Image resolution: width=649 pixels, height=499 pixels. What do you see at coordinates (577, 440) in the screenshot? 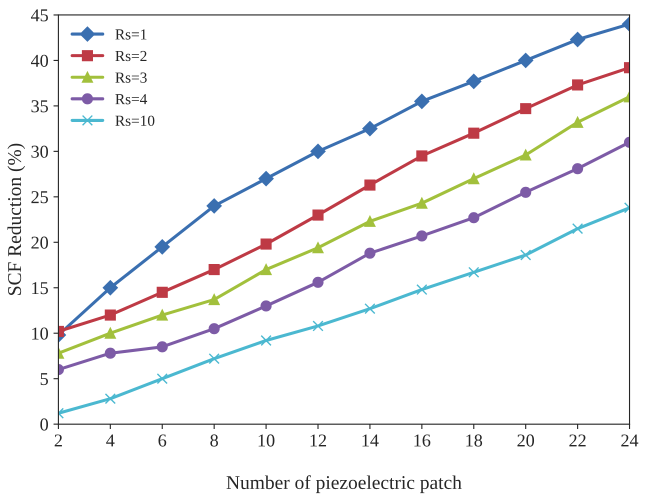
I see `x-tick-label: 22` at bounding box center [577, 440].